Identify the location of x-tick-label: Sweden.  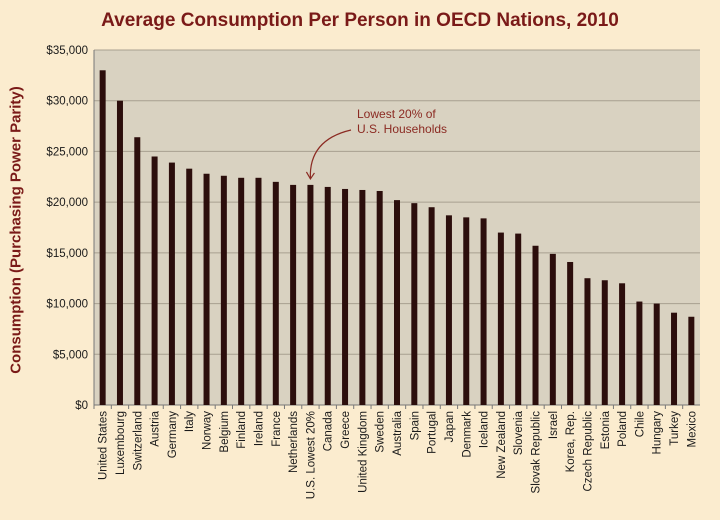
(381, 432).